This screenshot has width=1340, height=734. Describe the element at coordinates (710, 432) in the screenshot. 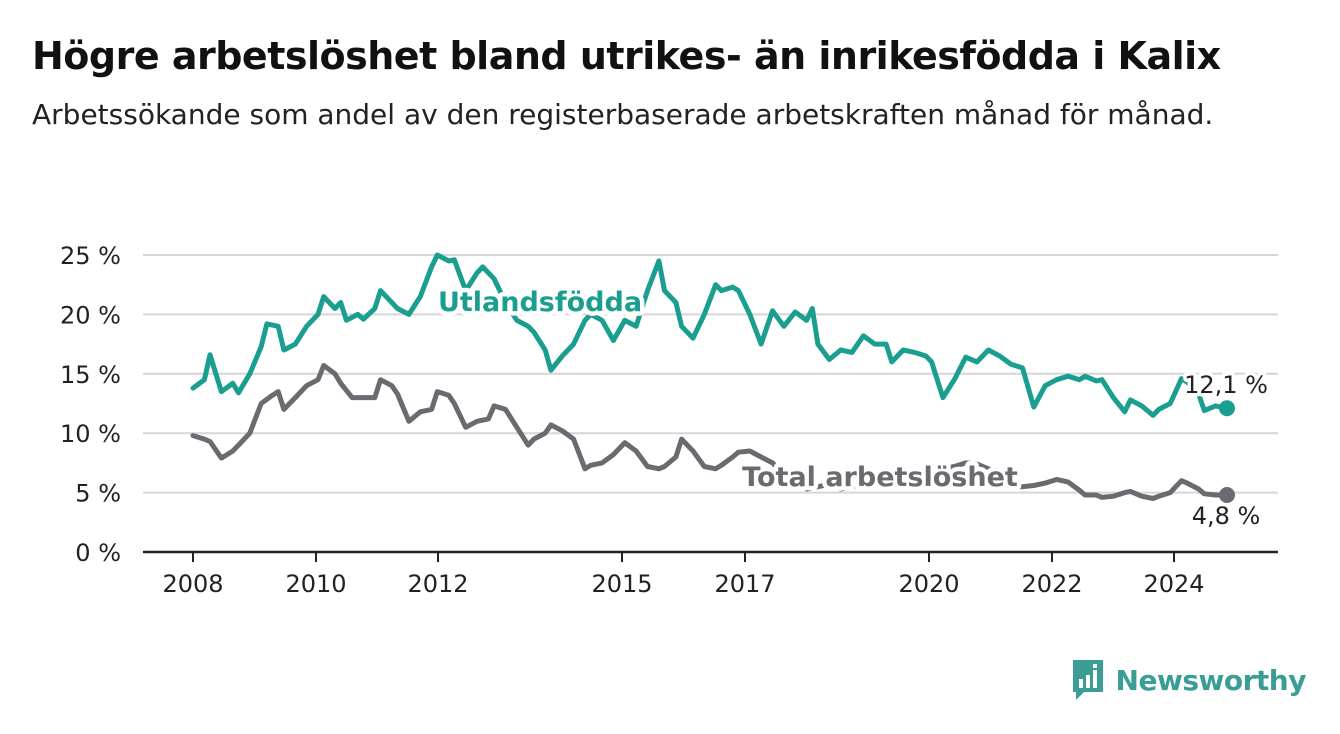

I see `series-line-total` at that location.